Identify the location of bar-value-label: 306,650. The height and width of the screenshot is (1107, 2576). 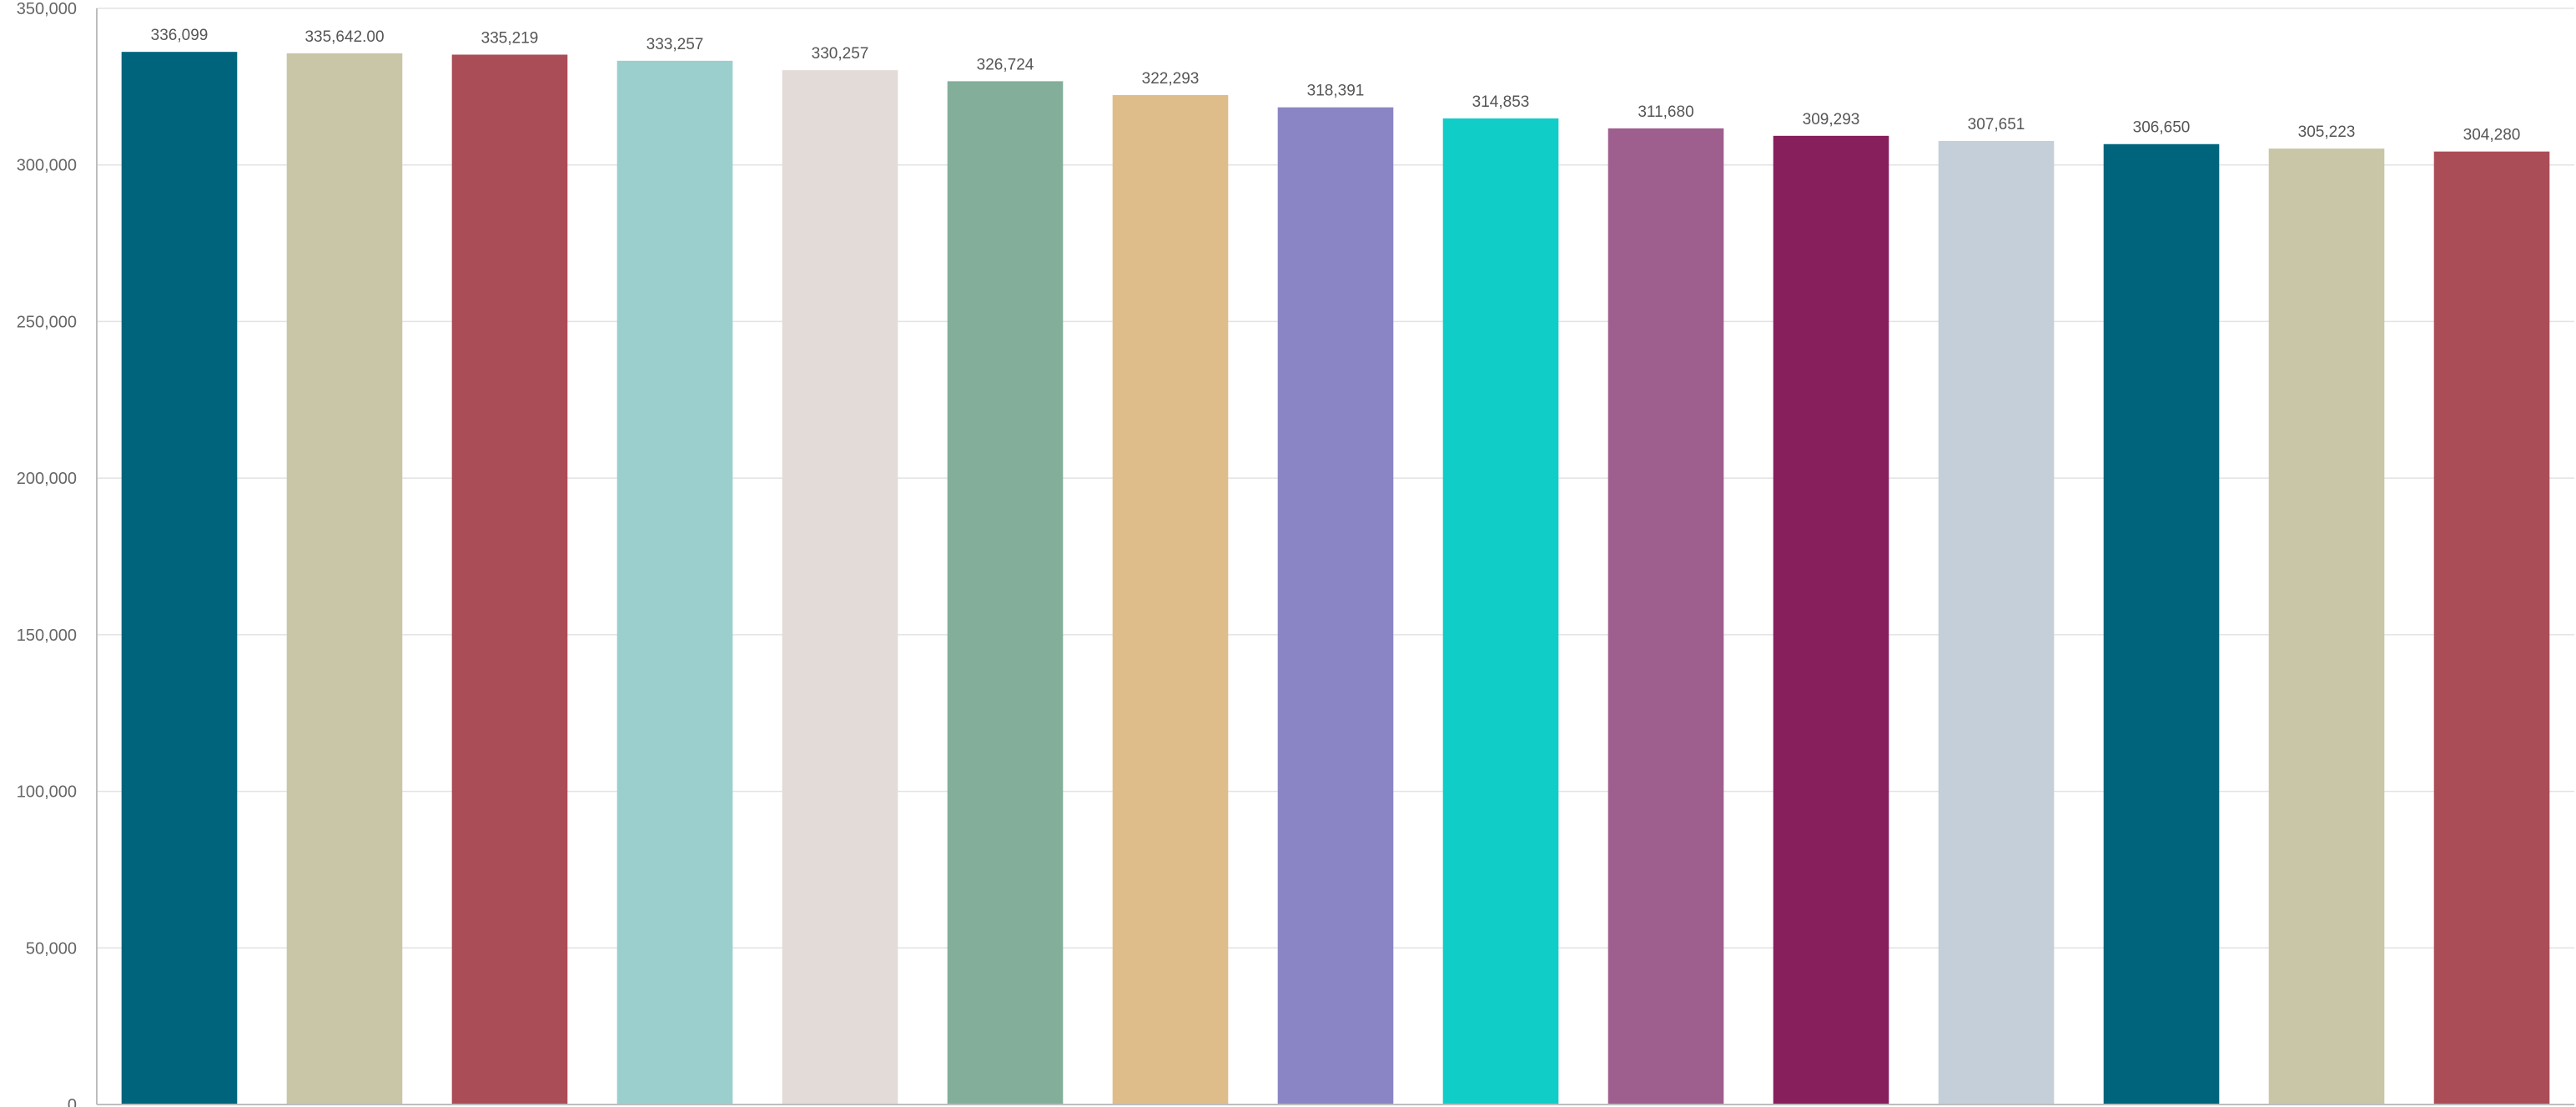
(2162, 128).